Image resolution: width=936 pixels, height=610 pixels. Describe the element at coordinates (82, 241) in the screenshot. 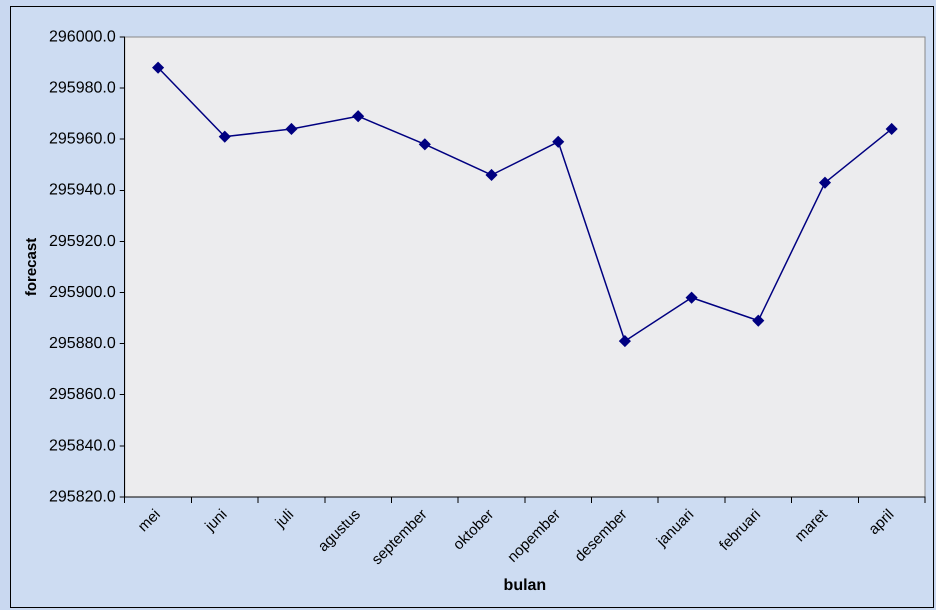

I see `y-tick-label: 295920.0` at that location.